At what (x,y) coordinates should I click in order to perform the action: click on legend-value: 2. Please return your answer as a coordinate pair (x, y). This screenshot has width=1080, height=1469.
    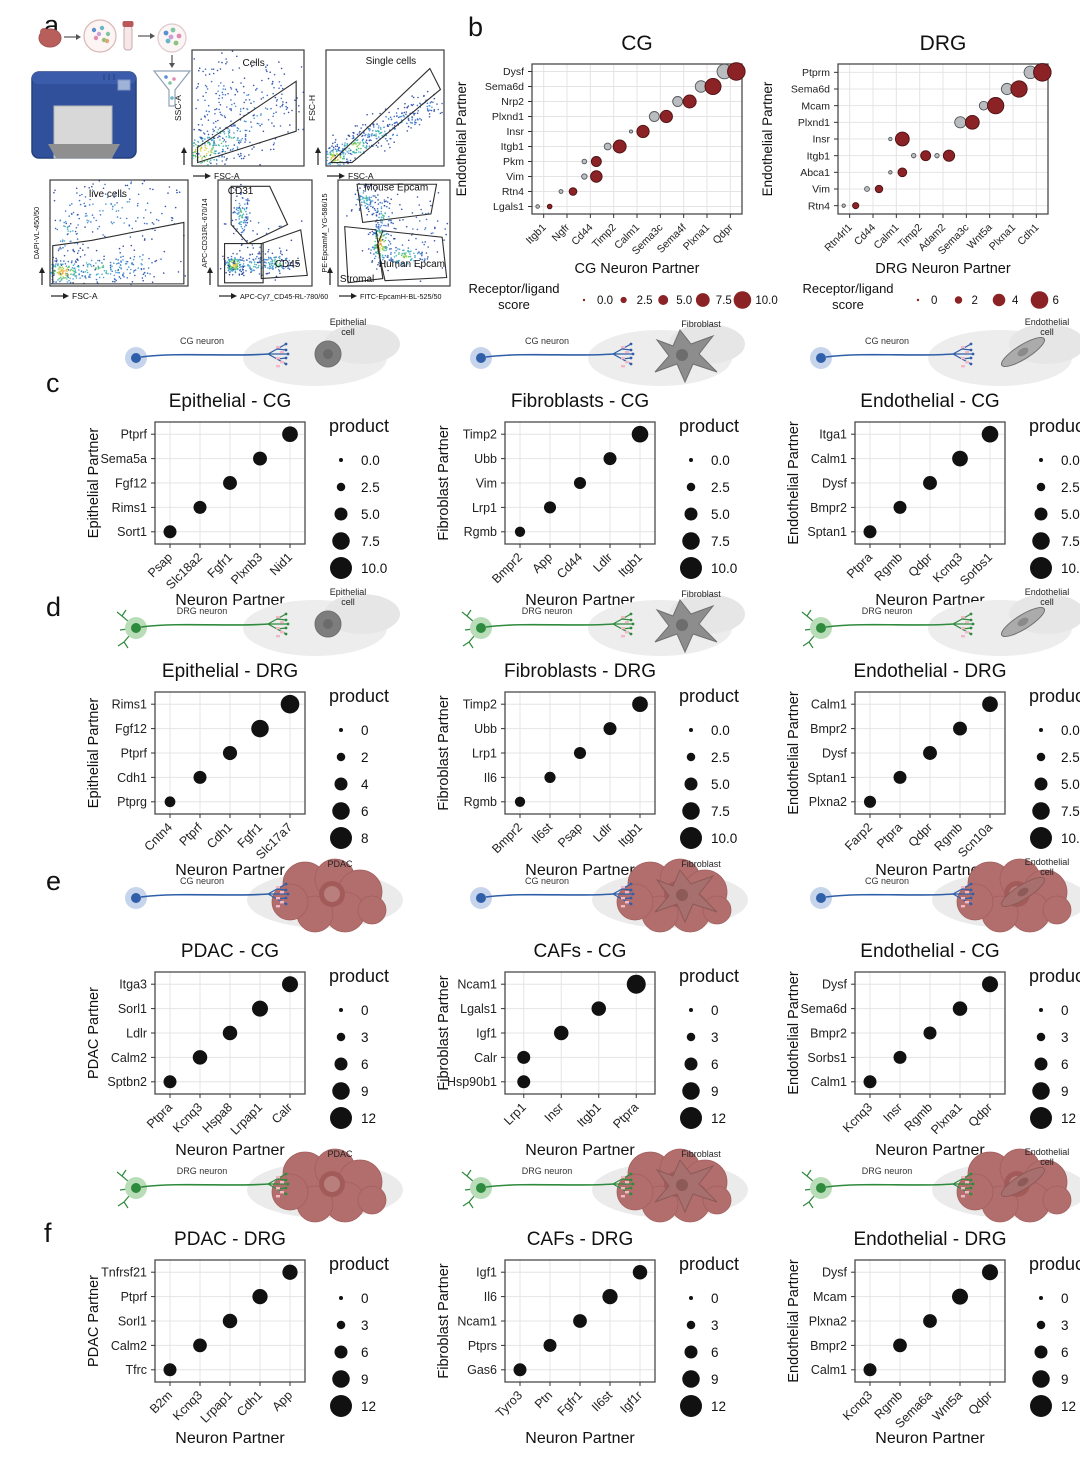
    Looking at the image, I should click on (365, 757).